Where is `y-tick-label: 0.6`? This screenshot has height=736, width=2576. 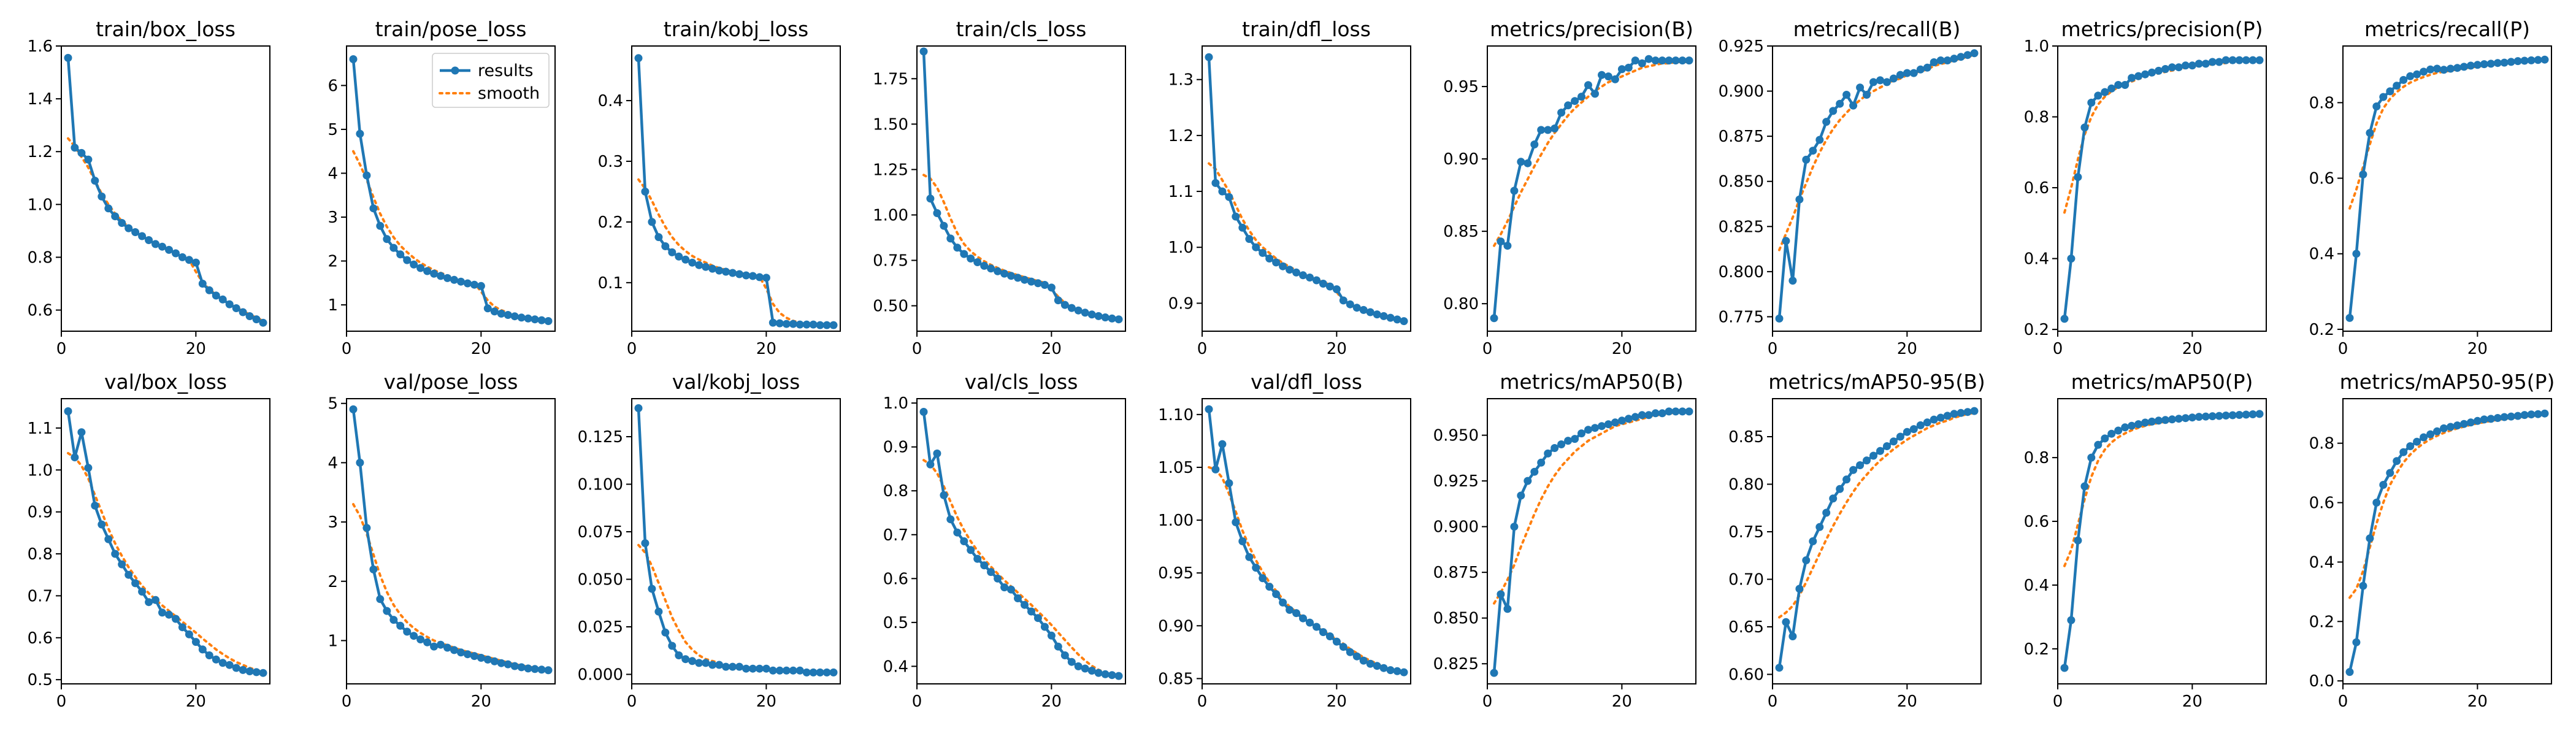
y-tick-label: 0.6 is located at coordinates (2321, 179).